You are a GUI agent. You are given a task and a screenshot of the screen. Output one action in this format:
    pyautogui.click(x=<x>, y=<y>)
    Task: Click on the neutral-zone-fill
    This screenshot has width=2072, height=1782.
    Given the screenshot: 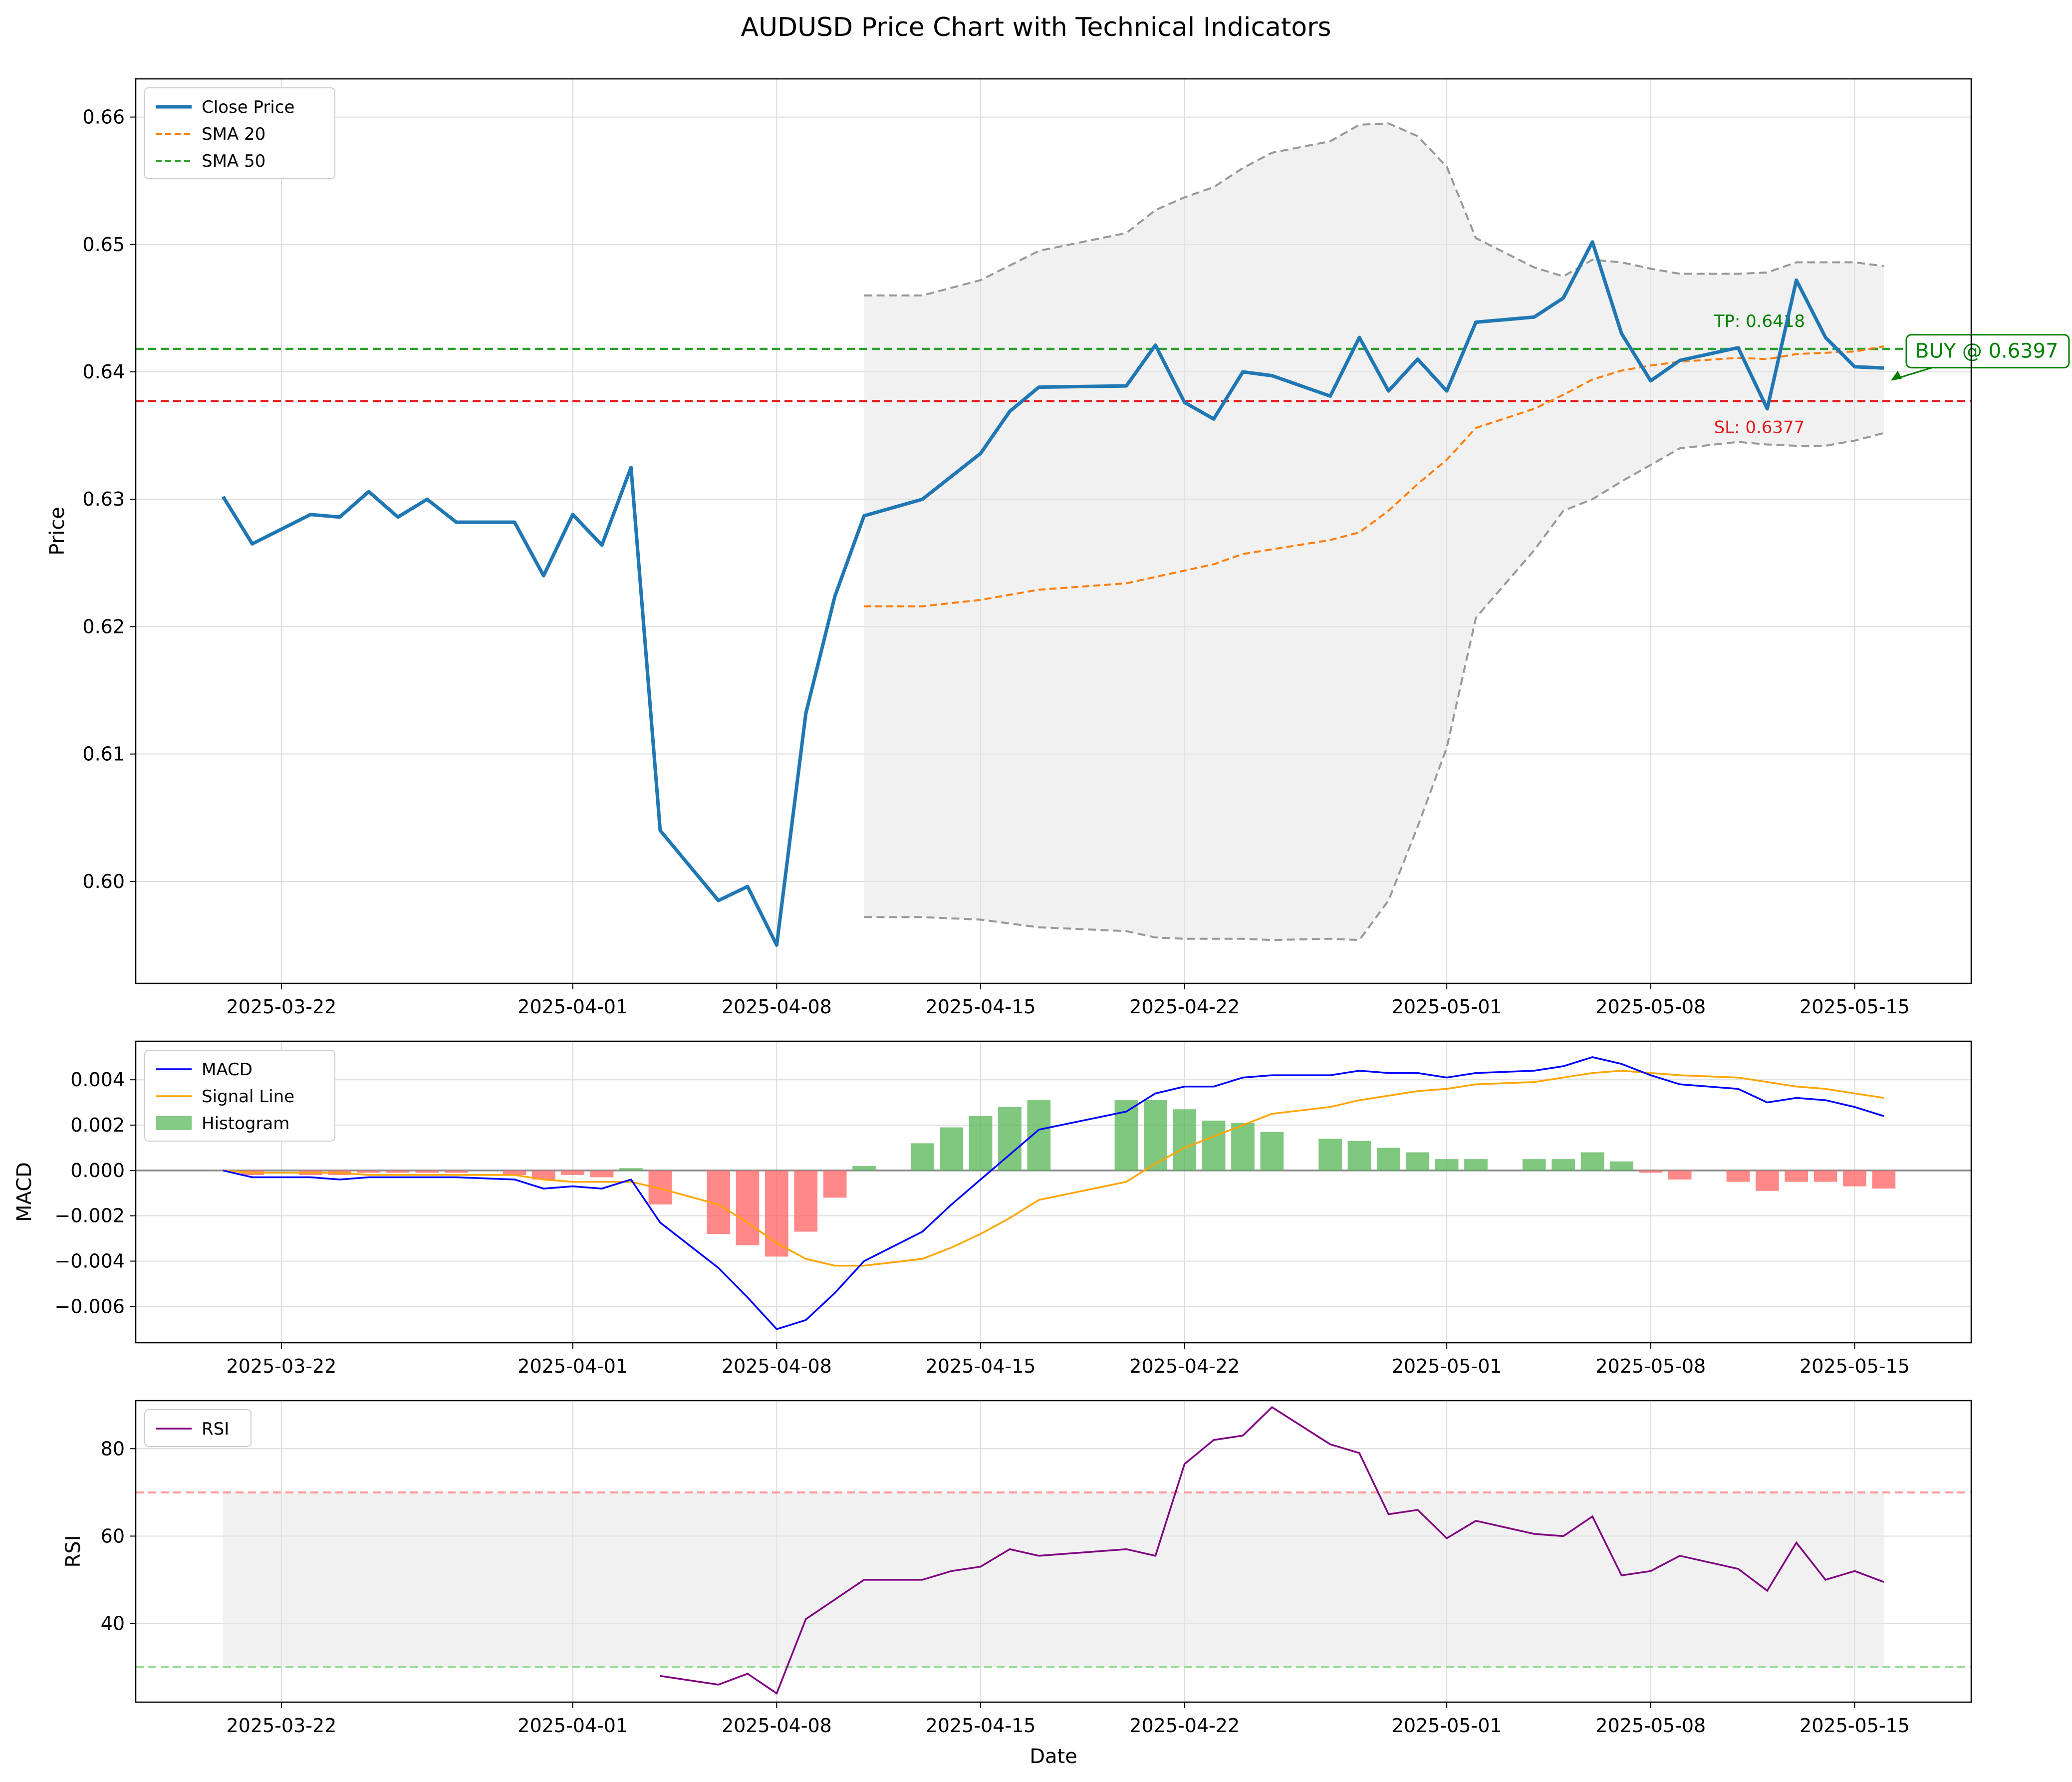 What is the action you would take?
    pyautogui.click(x=1054, y=1579)
    